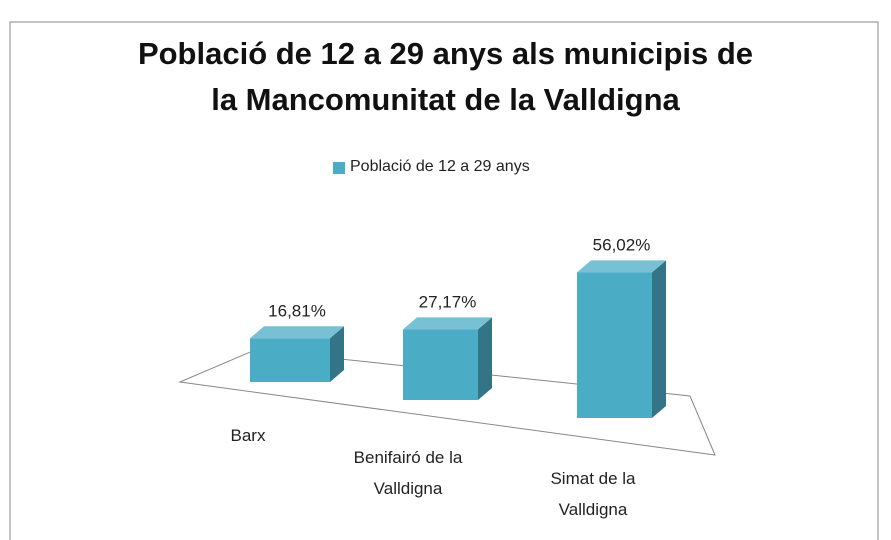  What do you see at coordinates (593, 494) in the screenshot?
I see `x-tick-label: Simat de la Valldigna` at bounding box center [593, 494].